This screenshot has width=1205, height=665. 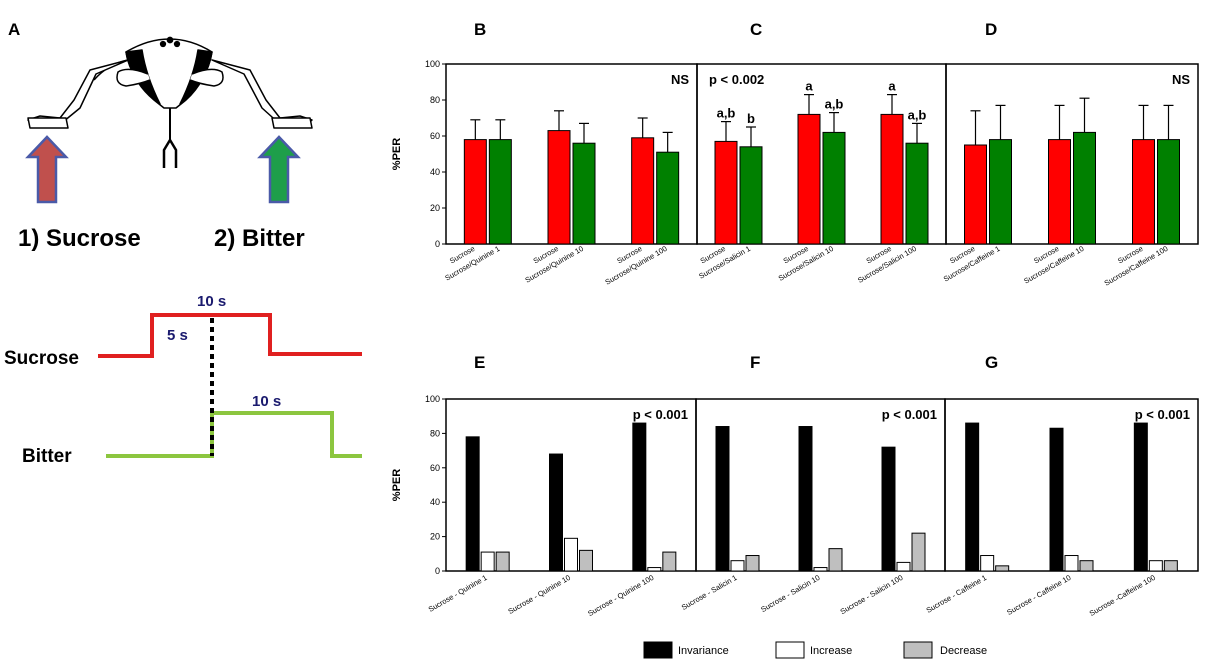 What do you see at coordinates (539, 594) in the screenshot?
I see `category-label: Sucrose - Quinine 10` at bounding box center [539, 594].